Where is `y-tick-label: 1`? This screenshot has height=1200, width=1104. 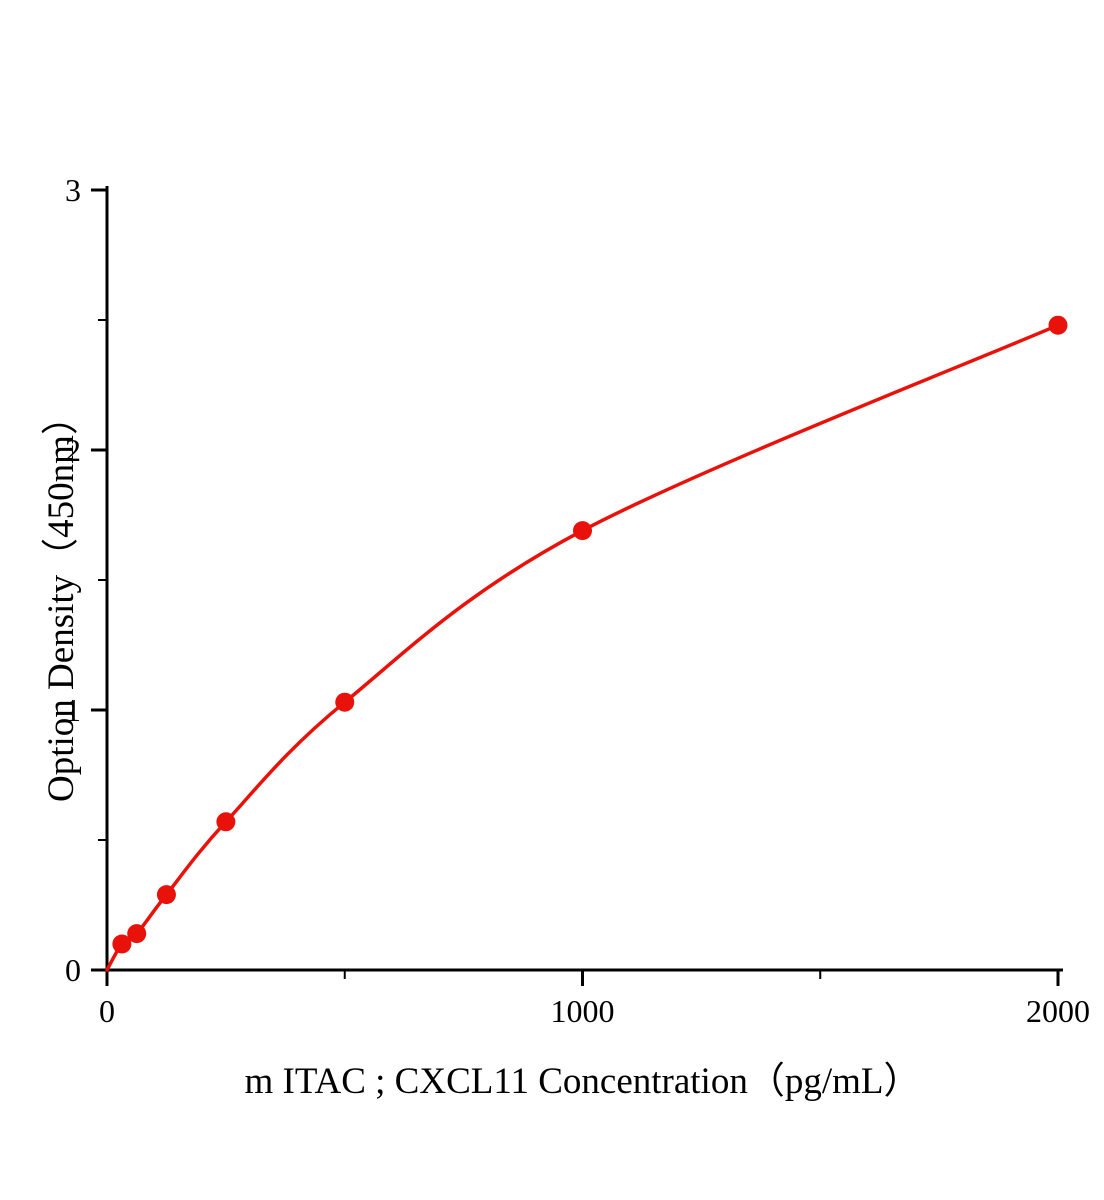 y-tick-label: 1 is located at coordinates (73, 710).